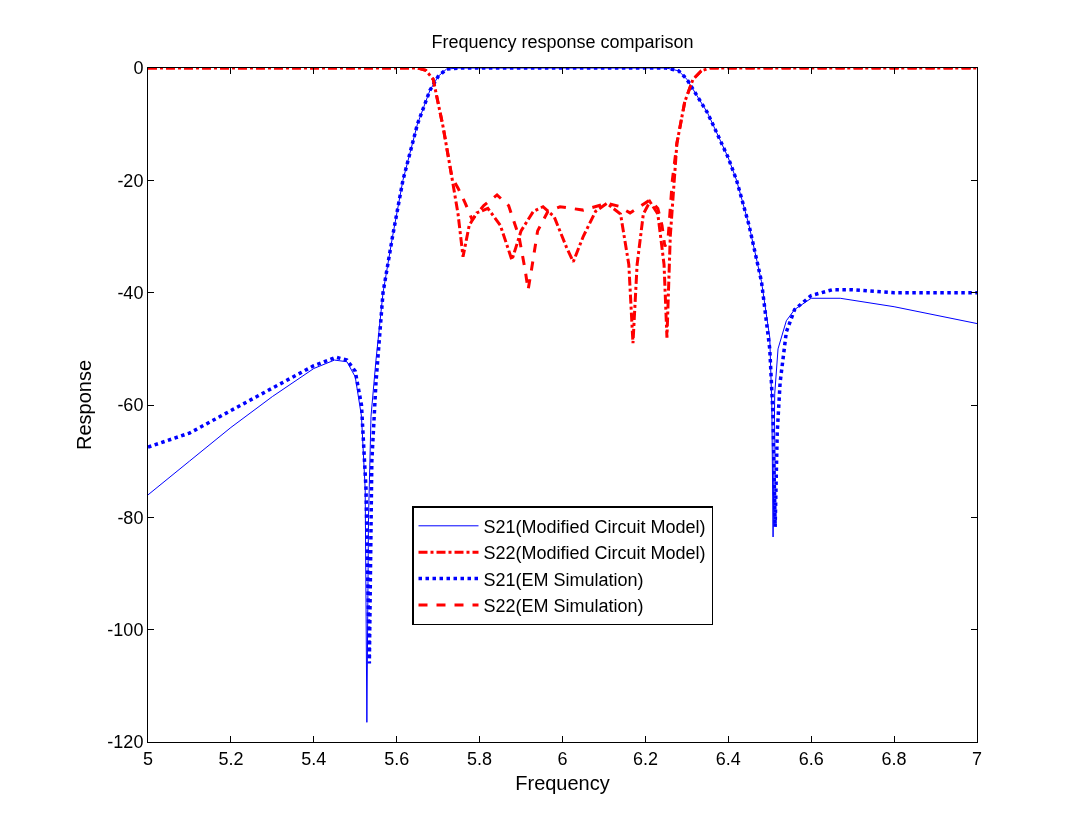 Image resolution: width=1076 pixels, height=836 pixels. Describe the element at coordinates (130, 405) in the screenshot. I see `y-tick-label: -60` at that location.